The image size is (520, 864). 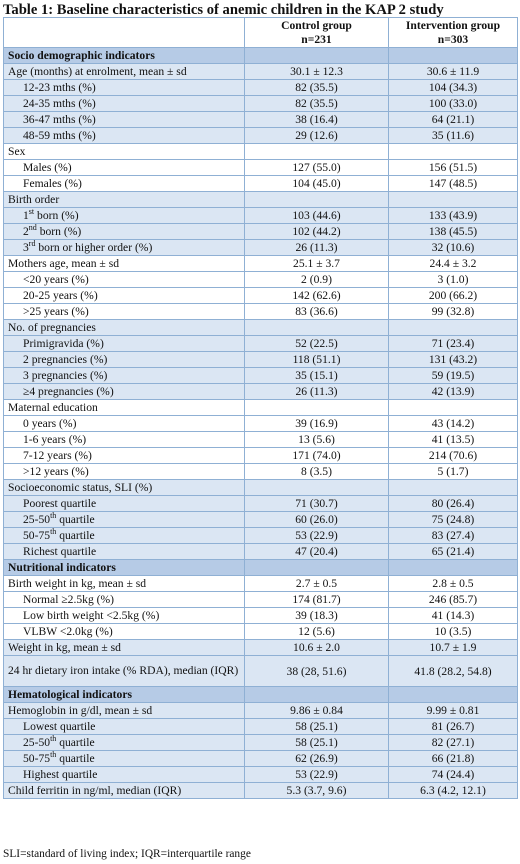 I want to click on row-label: 1-6 years (%), so click(x=124, y=439).